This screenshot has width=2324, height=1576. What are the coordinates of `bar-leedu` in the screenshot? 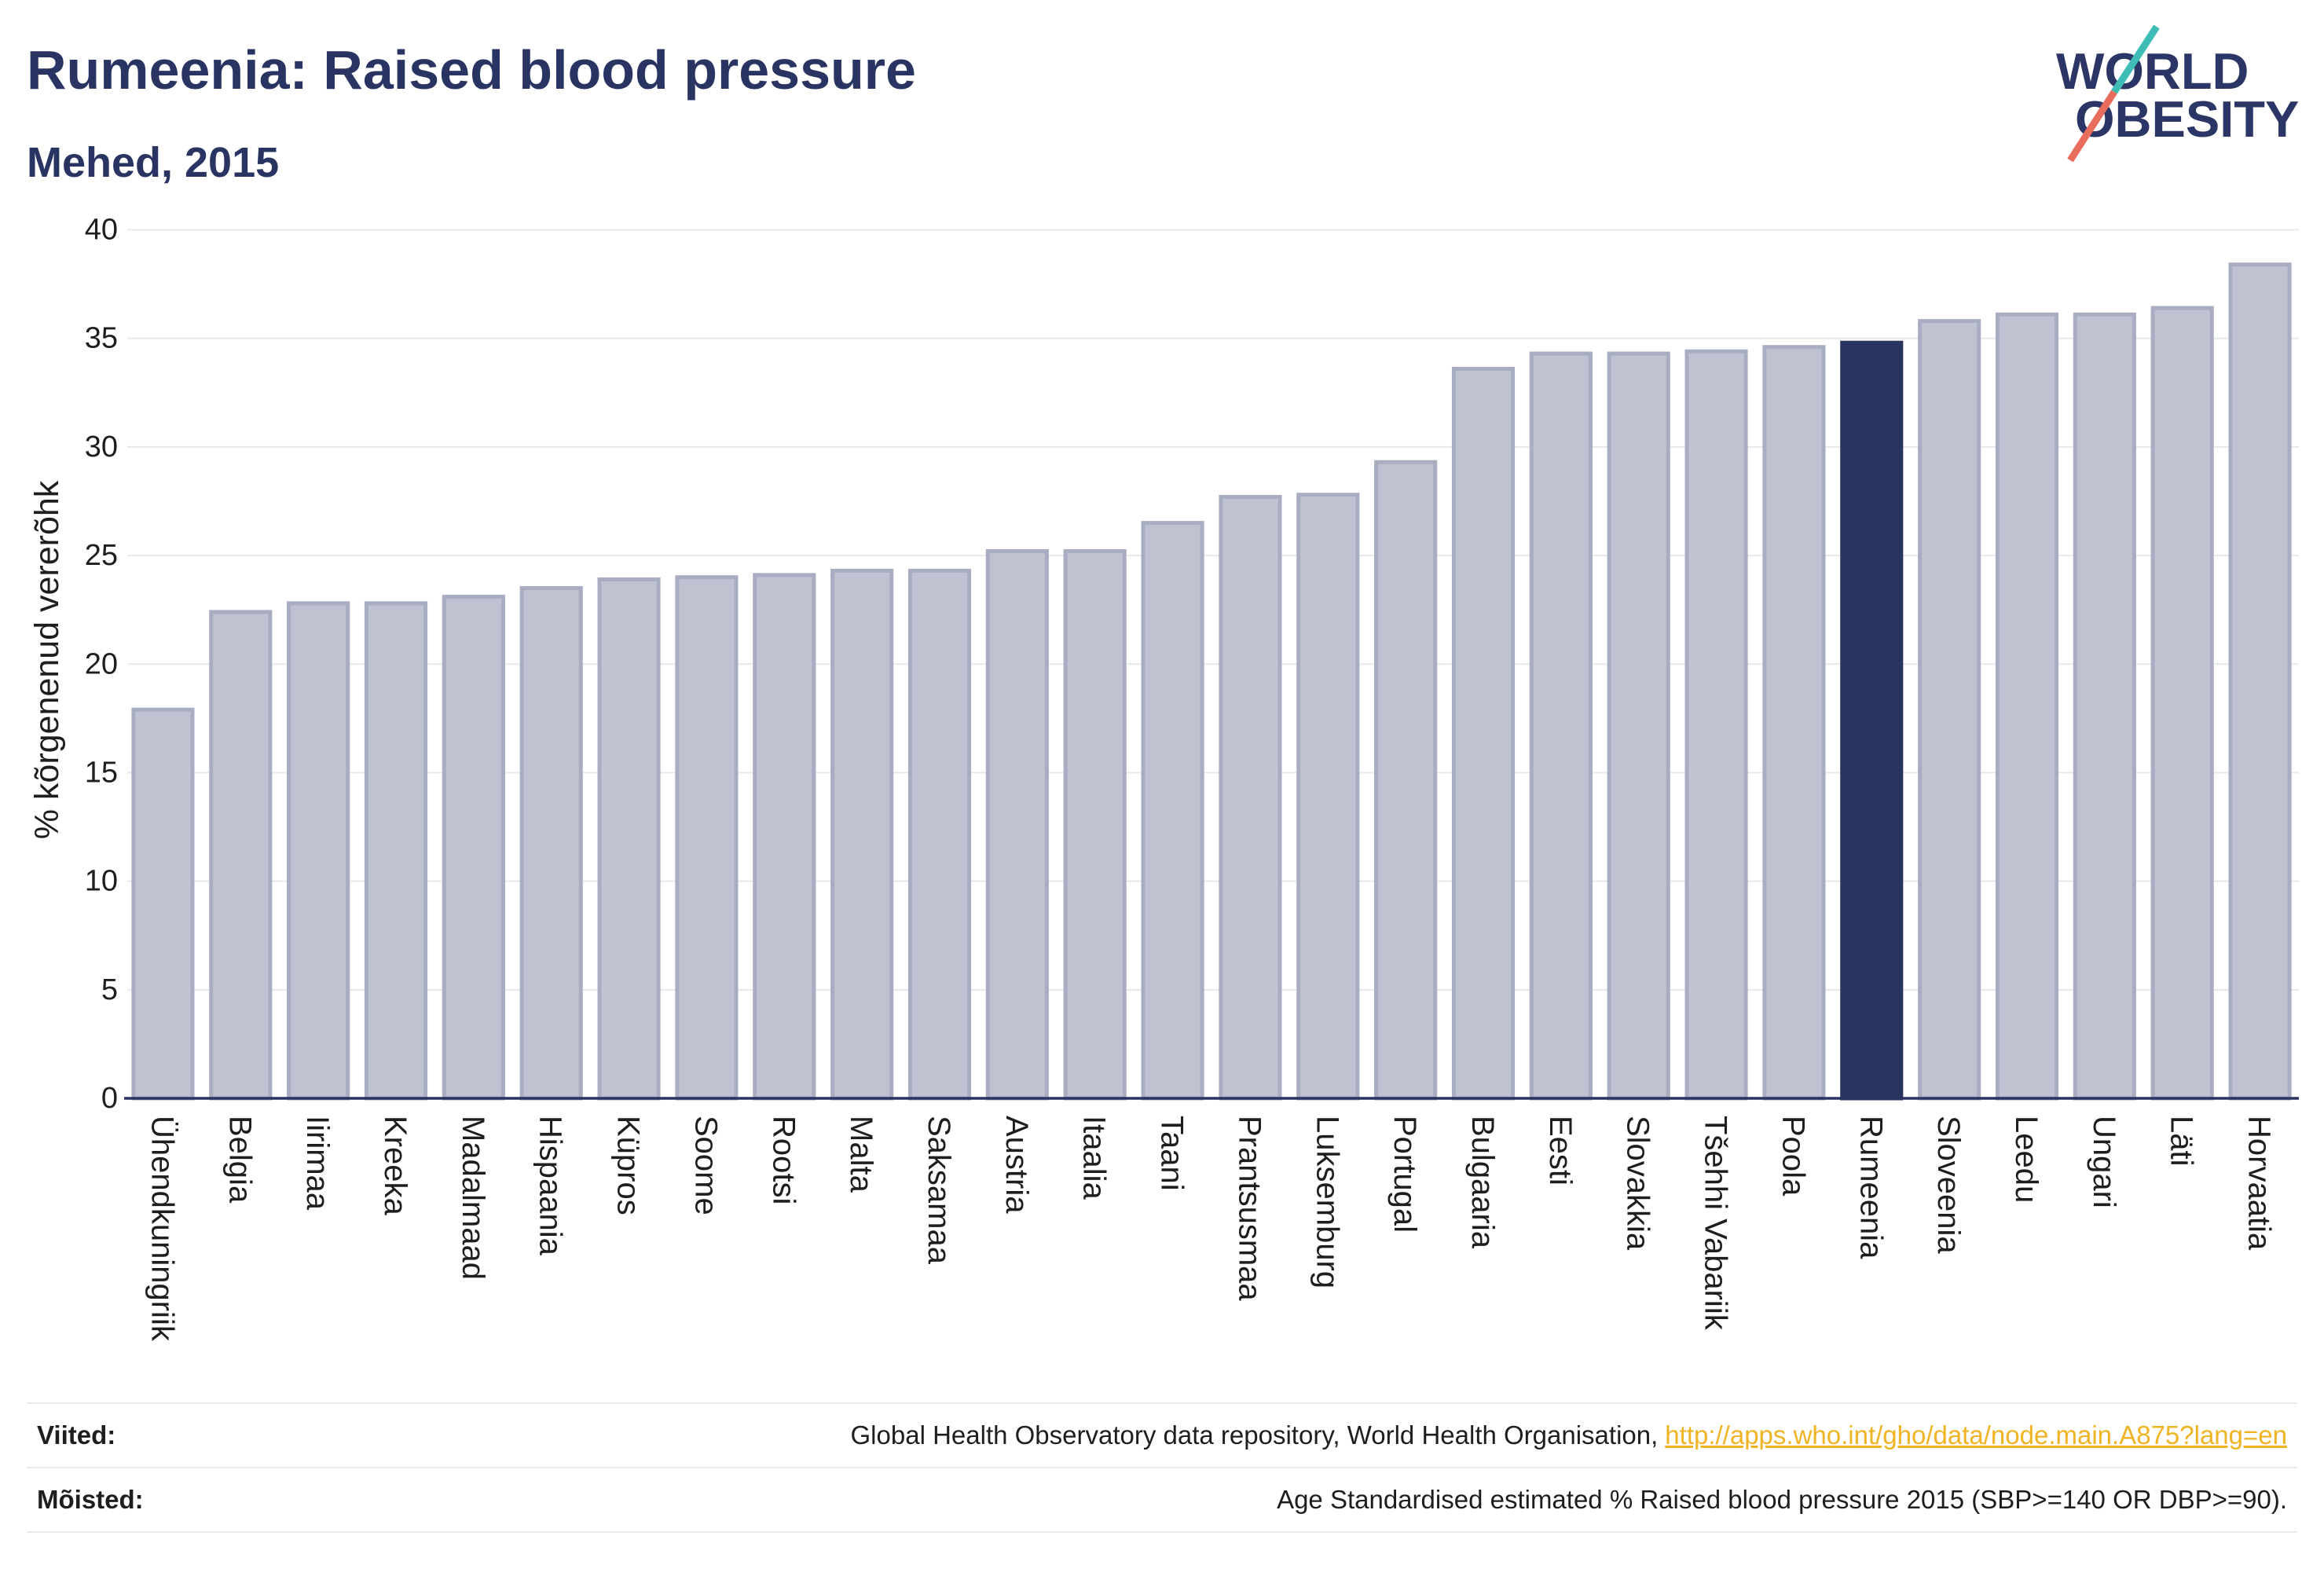 It's located at (2027, 706).